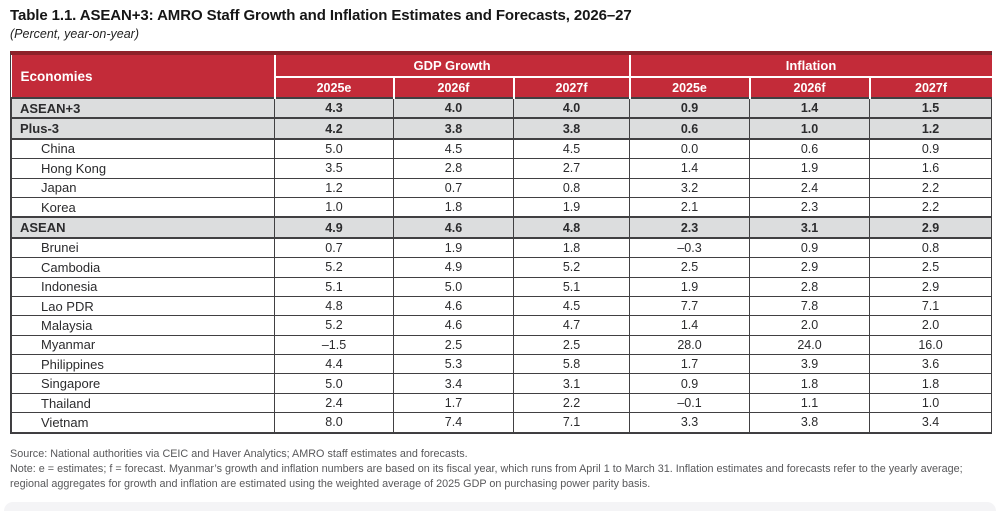 This screenshot has width=1000, height=511. I want to click on inflation-2026f-cell: 3.9, so click(810, 364).